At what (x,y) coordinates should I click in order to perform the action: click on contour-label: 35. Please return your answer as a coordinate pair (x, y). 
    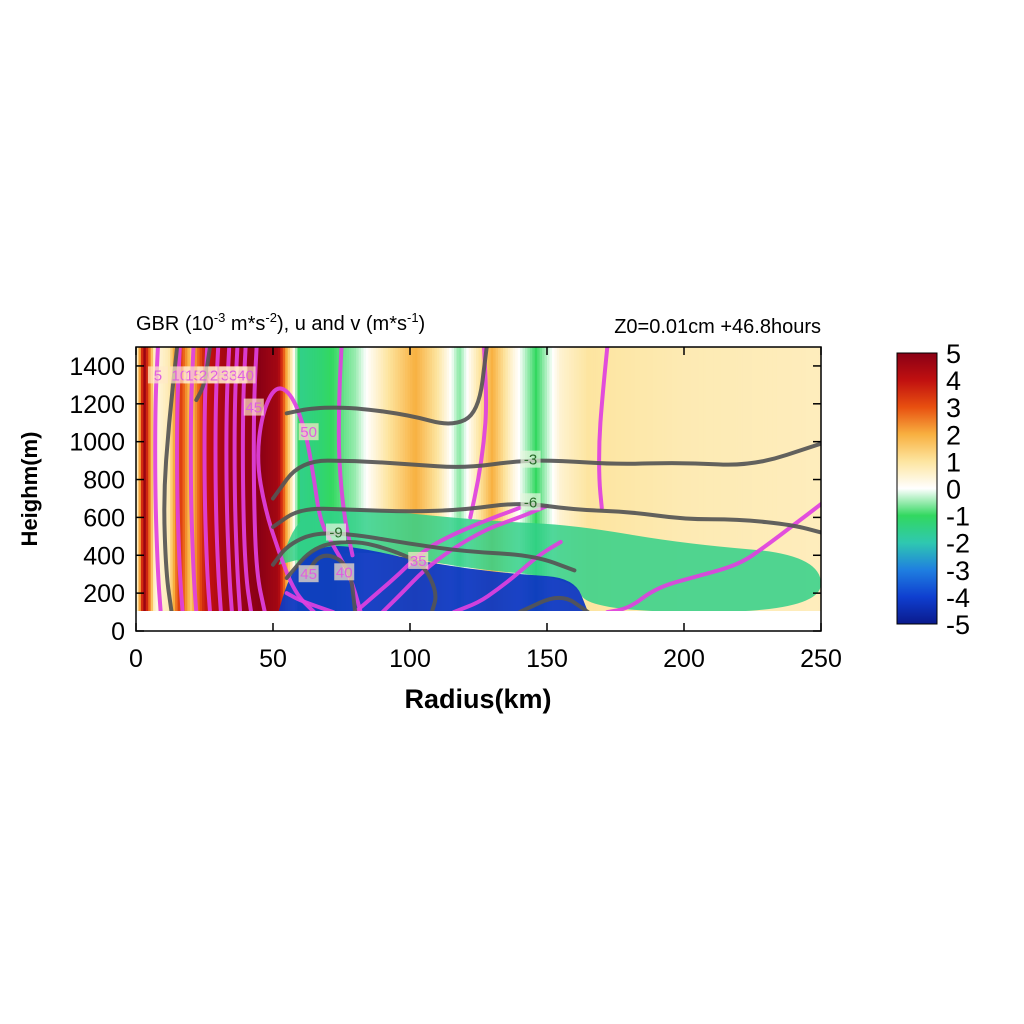
    Looking at the image, I should click on (418, 561).